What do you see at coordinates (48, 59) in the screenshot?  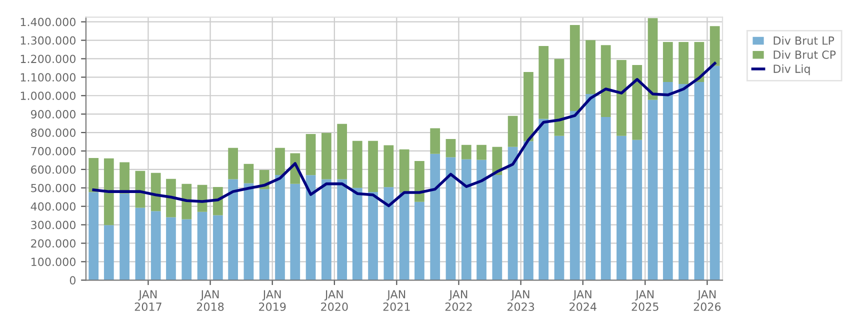 I see `y-tick-label: 1.200.000` at bounding box center [48, 59].